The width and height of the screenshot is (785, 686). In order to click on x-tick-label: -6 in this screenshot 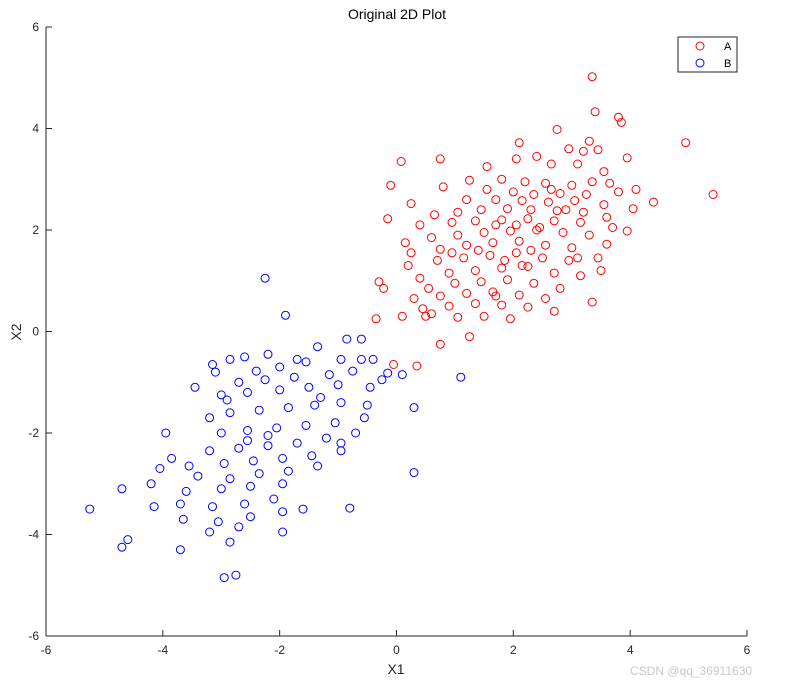, I will do `click(46, 650)`.